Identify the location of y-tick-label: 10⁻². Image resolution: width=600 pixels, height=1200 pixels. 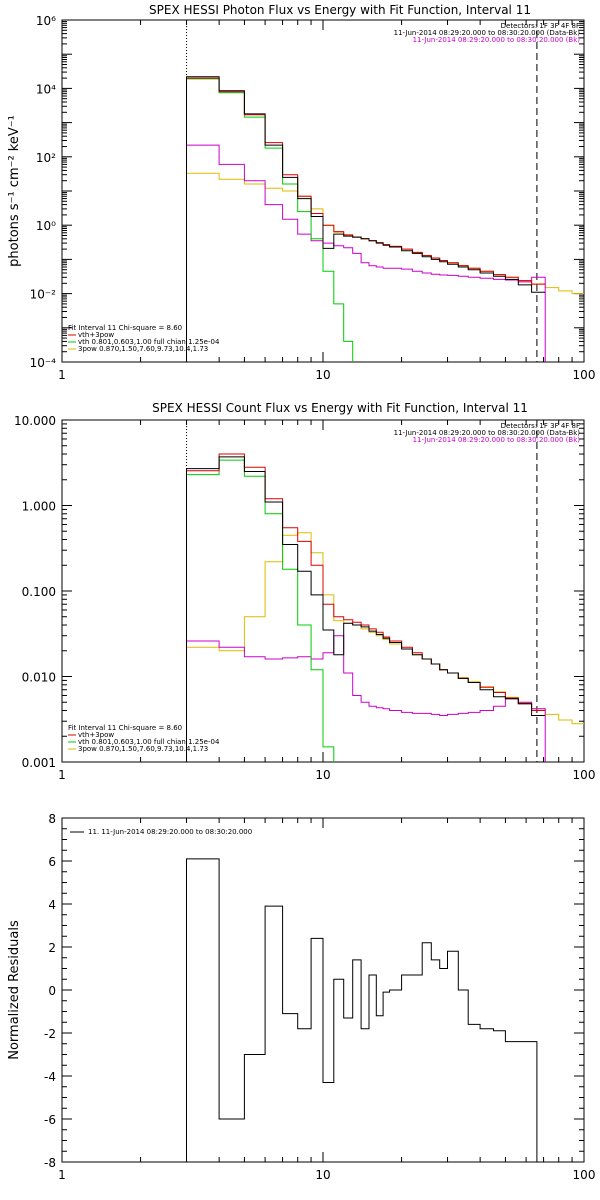
(43, 295).